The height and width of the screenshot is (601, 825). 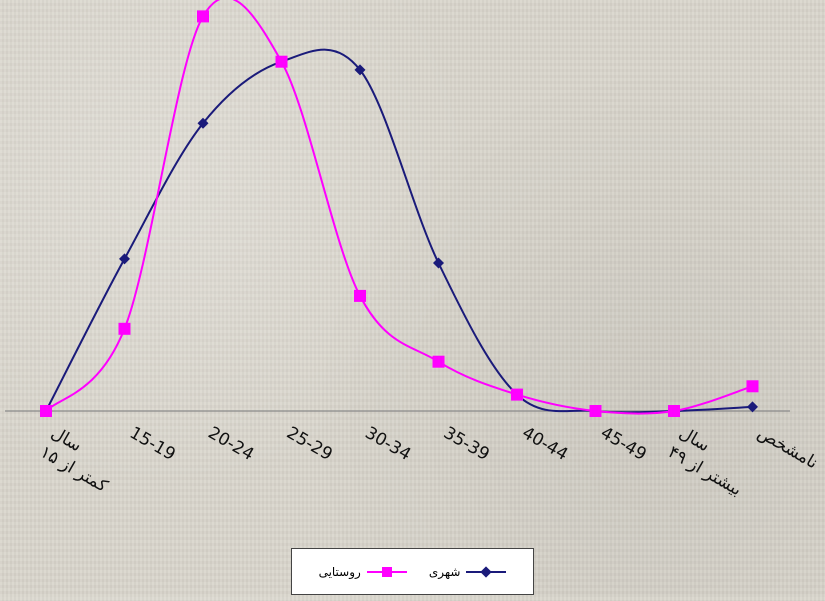 I want to click on x-tick-label-1: 15-19, so click(x=152, y=444).